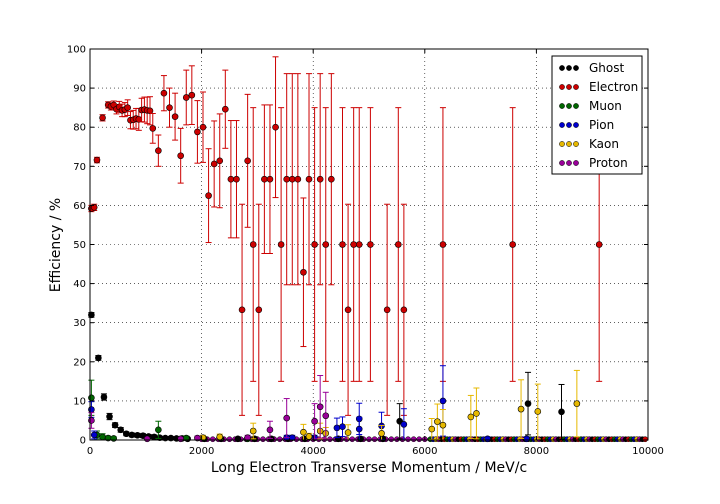 The image size is (720, 504). I want to click on legend: Ghost Electron Muon Pion Kaon Proton, so click(597, 115).